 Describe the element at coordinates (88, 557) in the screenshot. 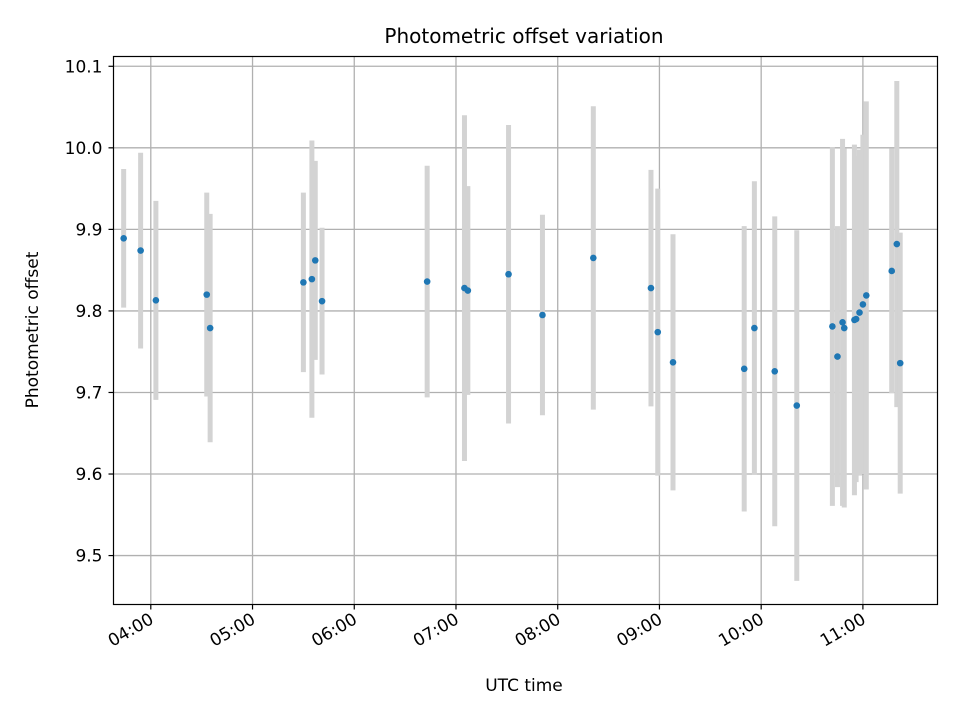

I see `y-tick-label: 9.5` at that location.